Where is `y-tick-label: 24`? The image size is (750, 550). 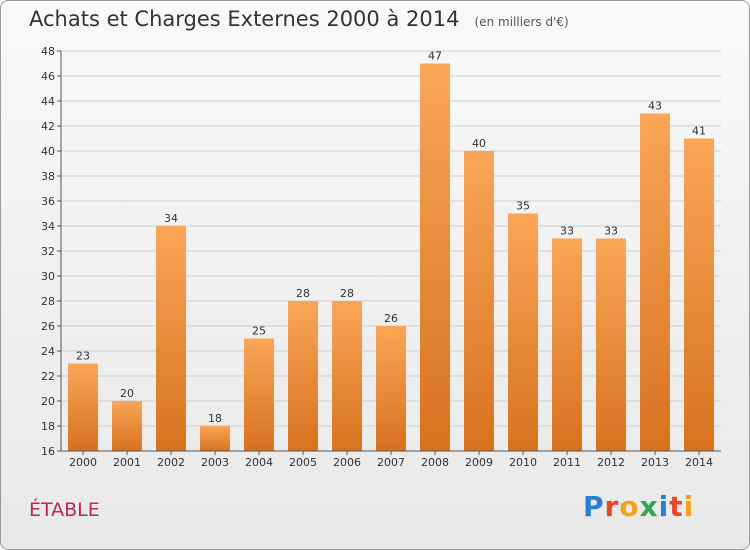 y-tick-label: 24 is located at coordinates (48, 351).